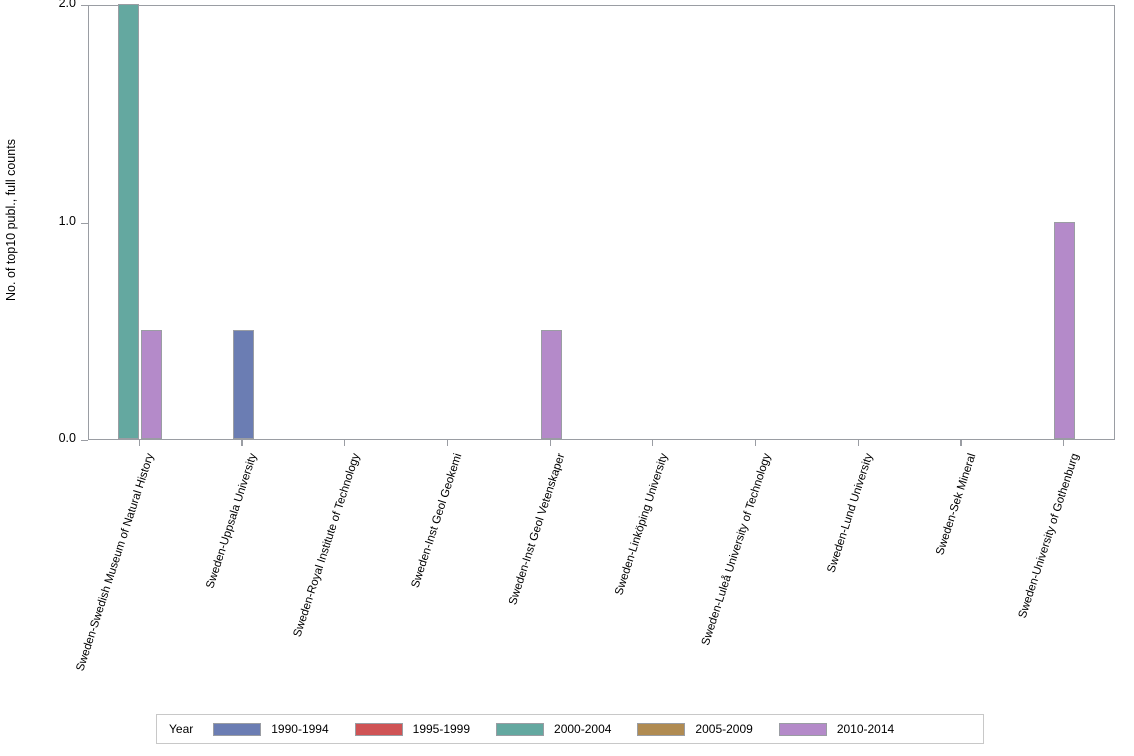 Image resolution: width=1134 pixels, height=756 pixels. I want to click on legend-label: 2005-2009, so click(724, 729).